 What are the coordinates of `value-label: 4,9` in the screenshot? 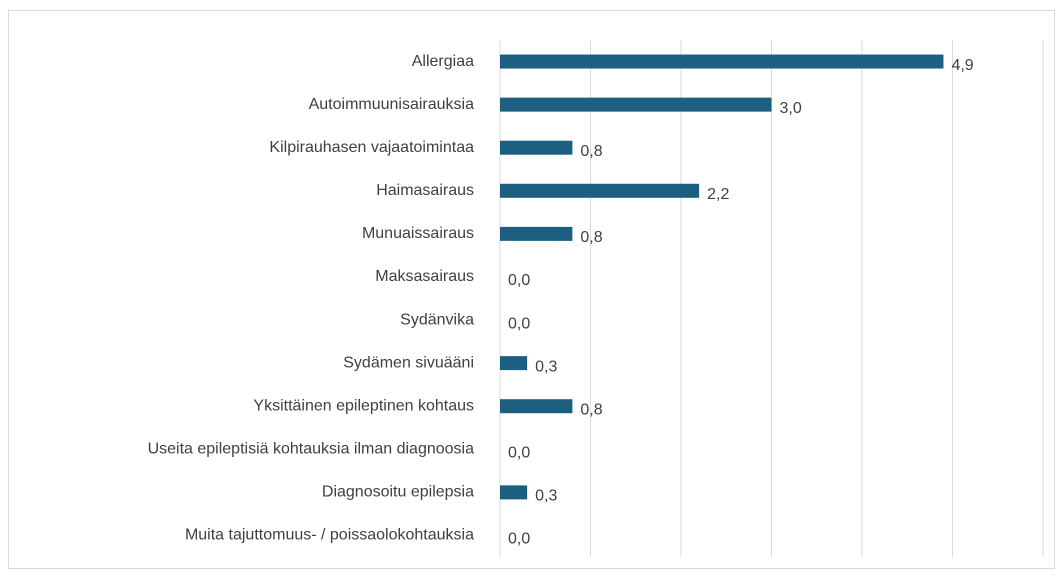 It's located at (962, 65).